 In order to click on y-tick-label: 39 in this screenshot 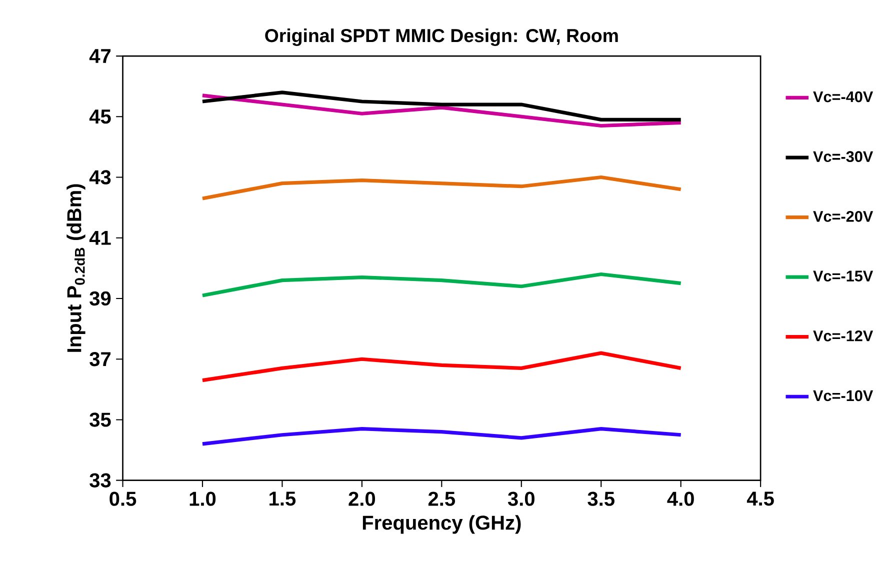, I will do `click(100, 299)`.